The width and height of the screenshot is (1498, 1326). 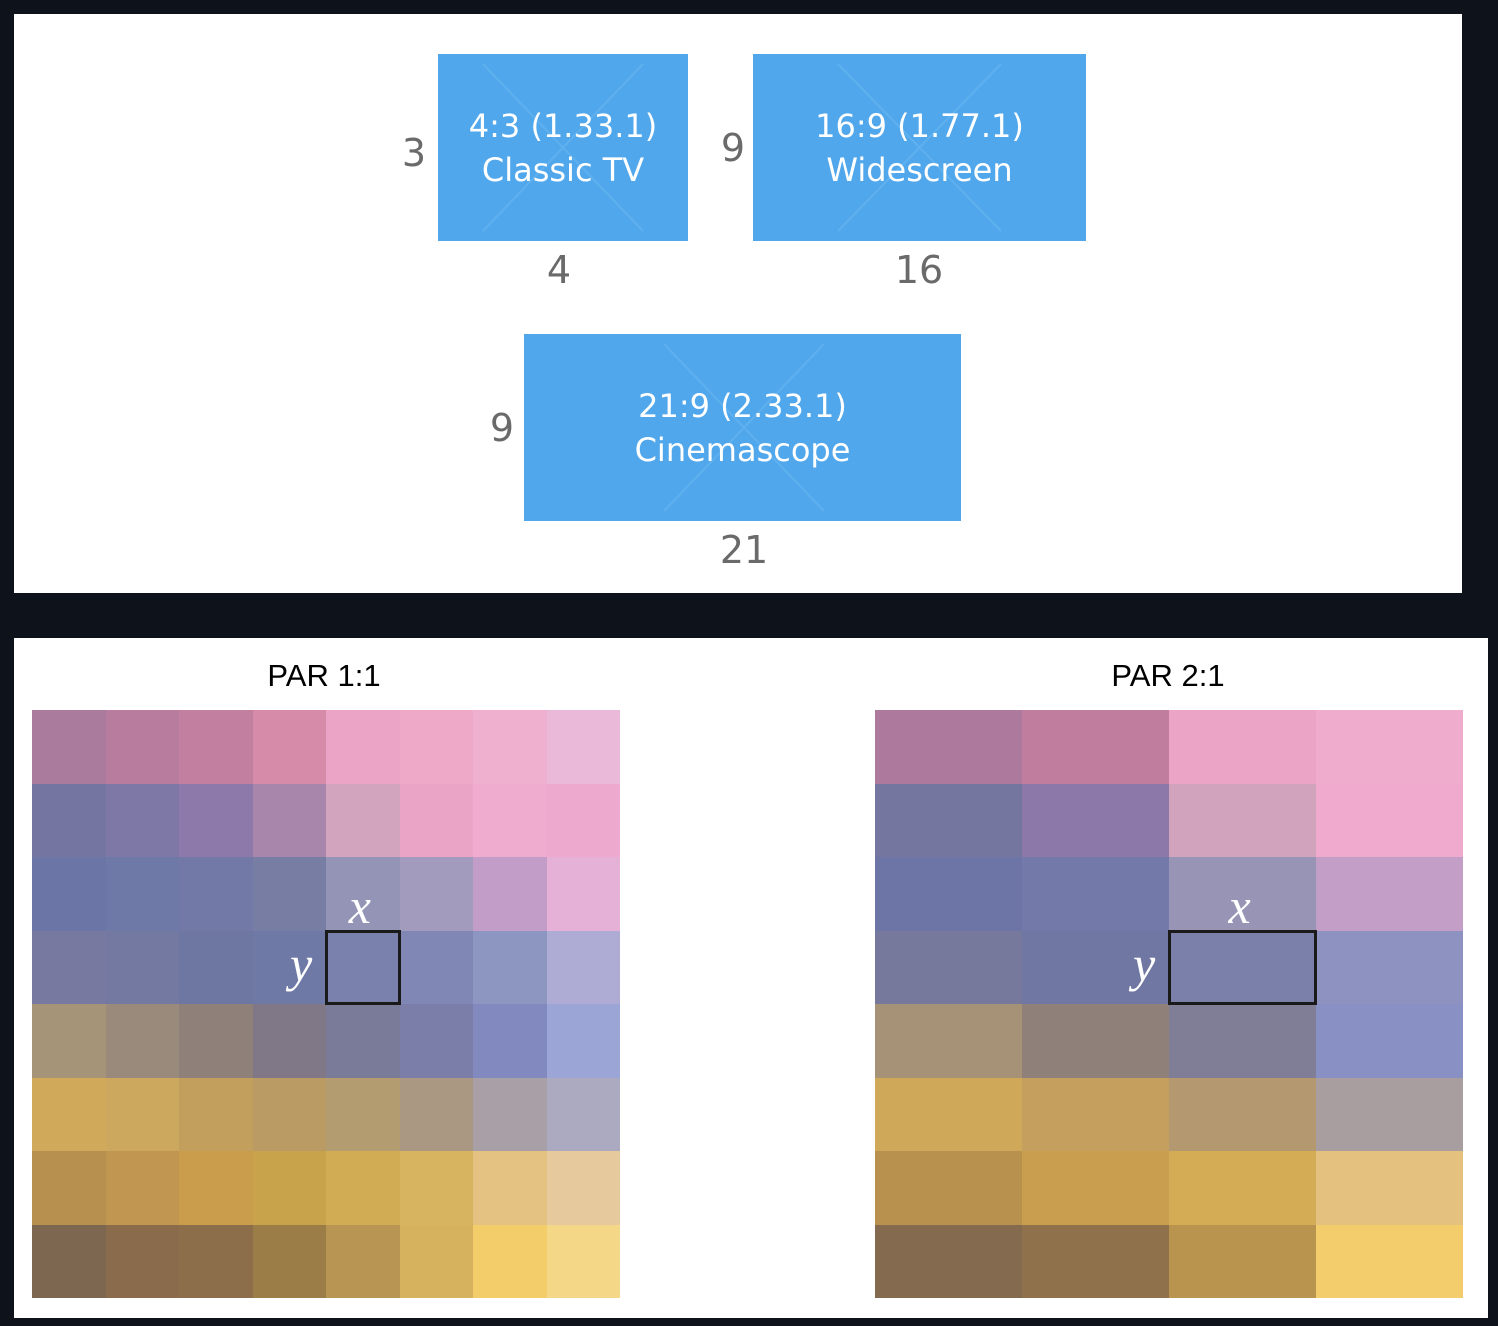 What do you see at coordinates (742, 449) in the screenshot?
I see `aspect-name-label: Cinemascope` at bounding box center [742, 449].